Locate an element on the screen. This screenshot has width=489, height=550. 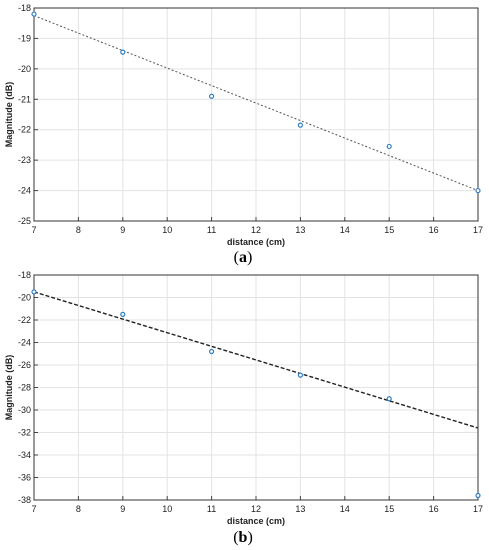
panel-b-ytick-label: -30 is located at coordinates (24, 410).